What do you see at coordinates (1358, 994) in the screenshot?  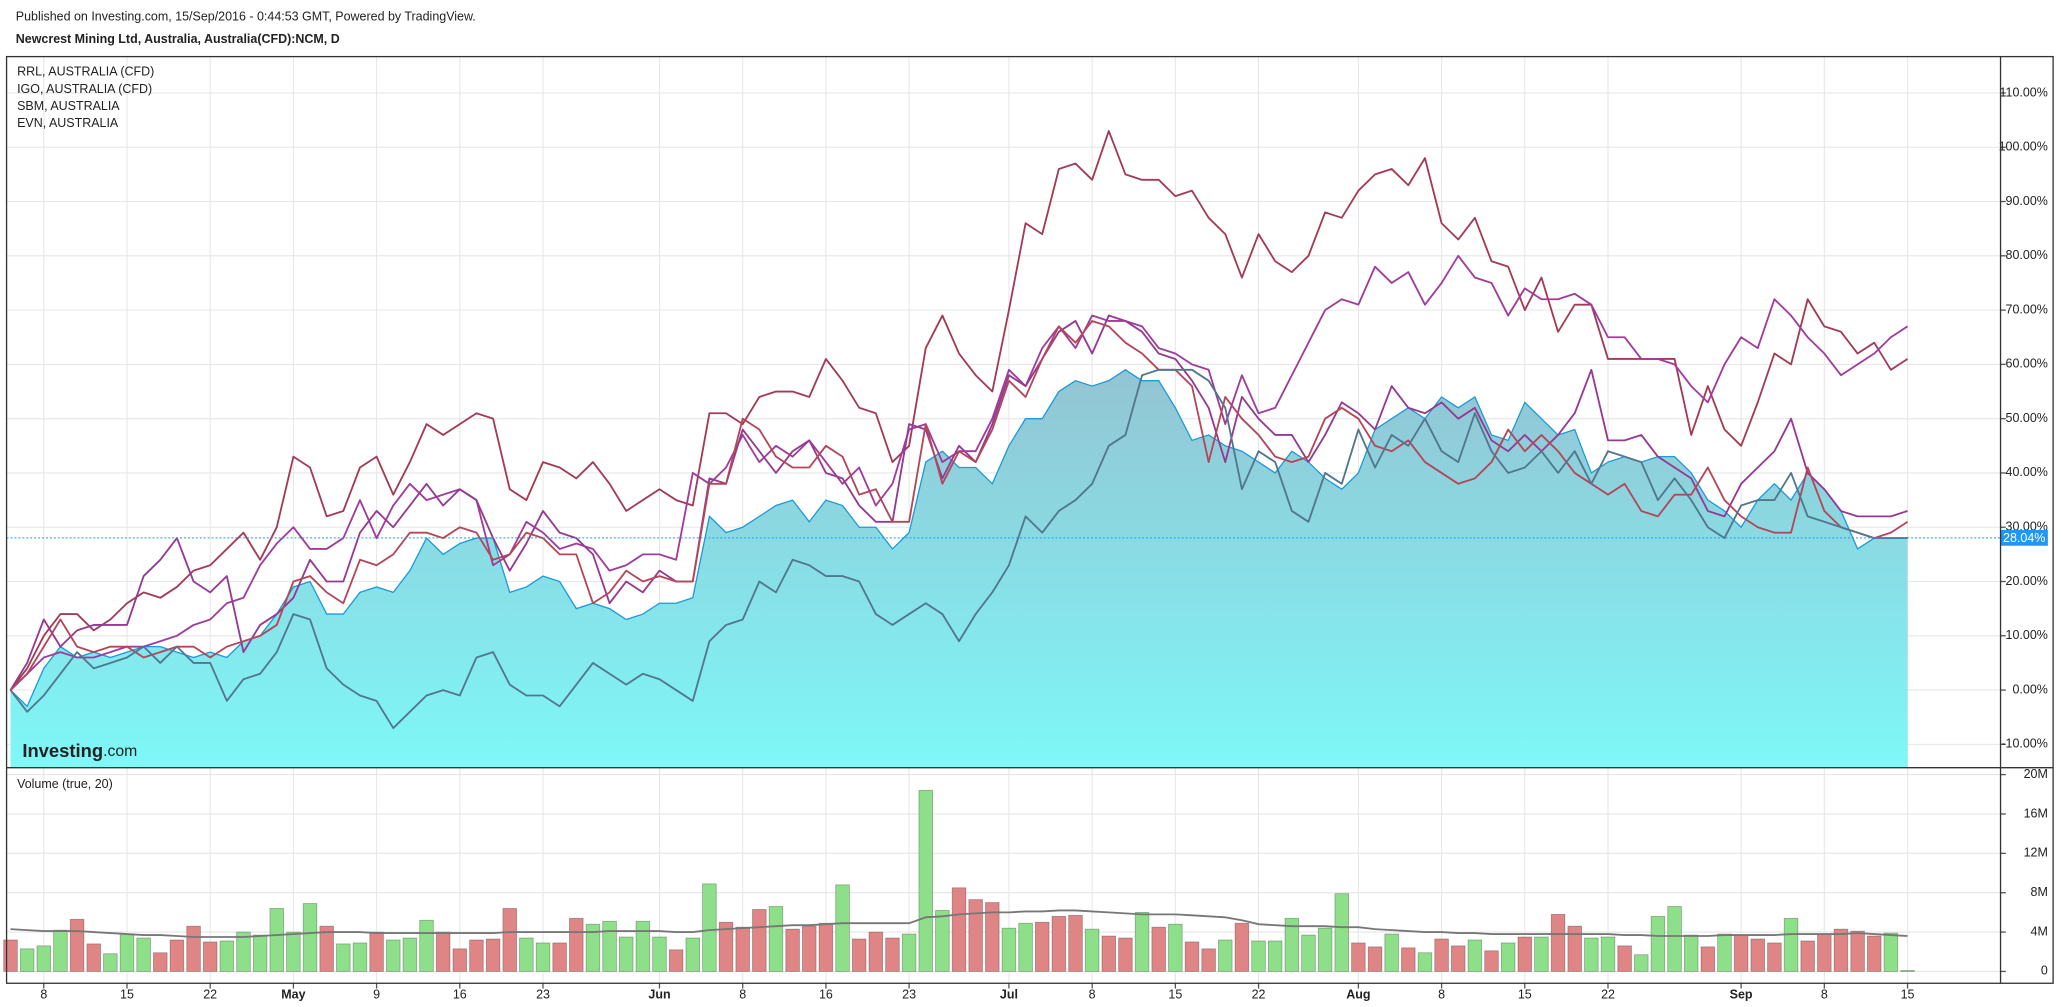 I see `x-tick-label: Aug` at bounding box center [1358, 994].